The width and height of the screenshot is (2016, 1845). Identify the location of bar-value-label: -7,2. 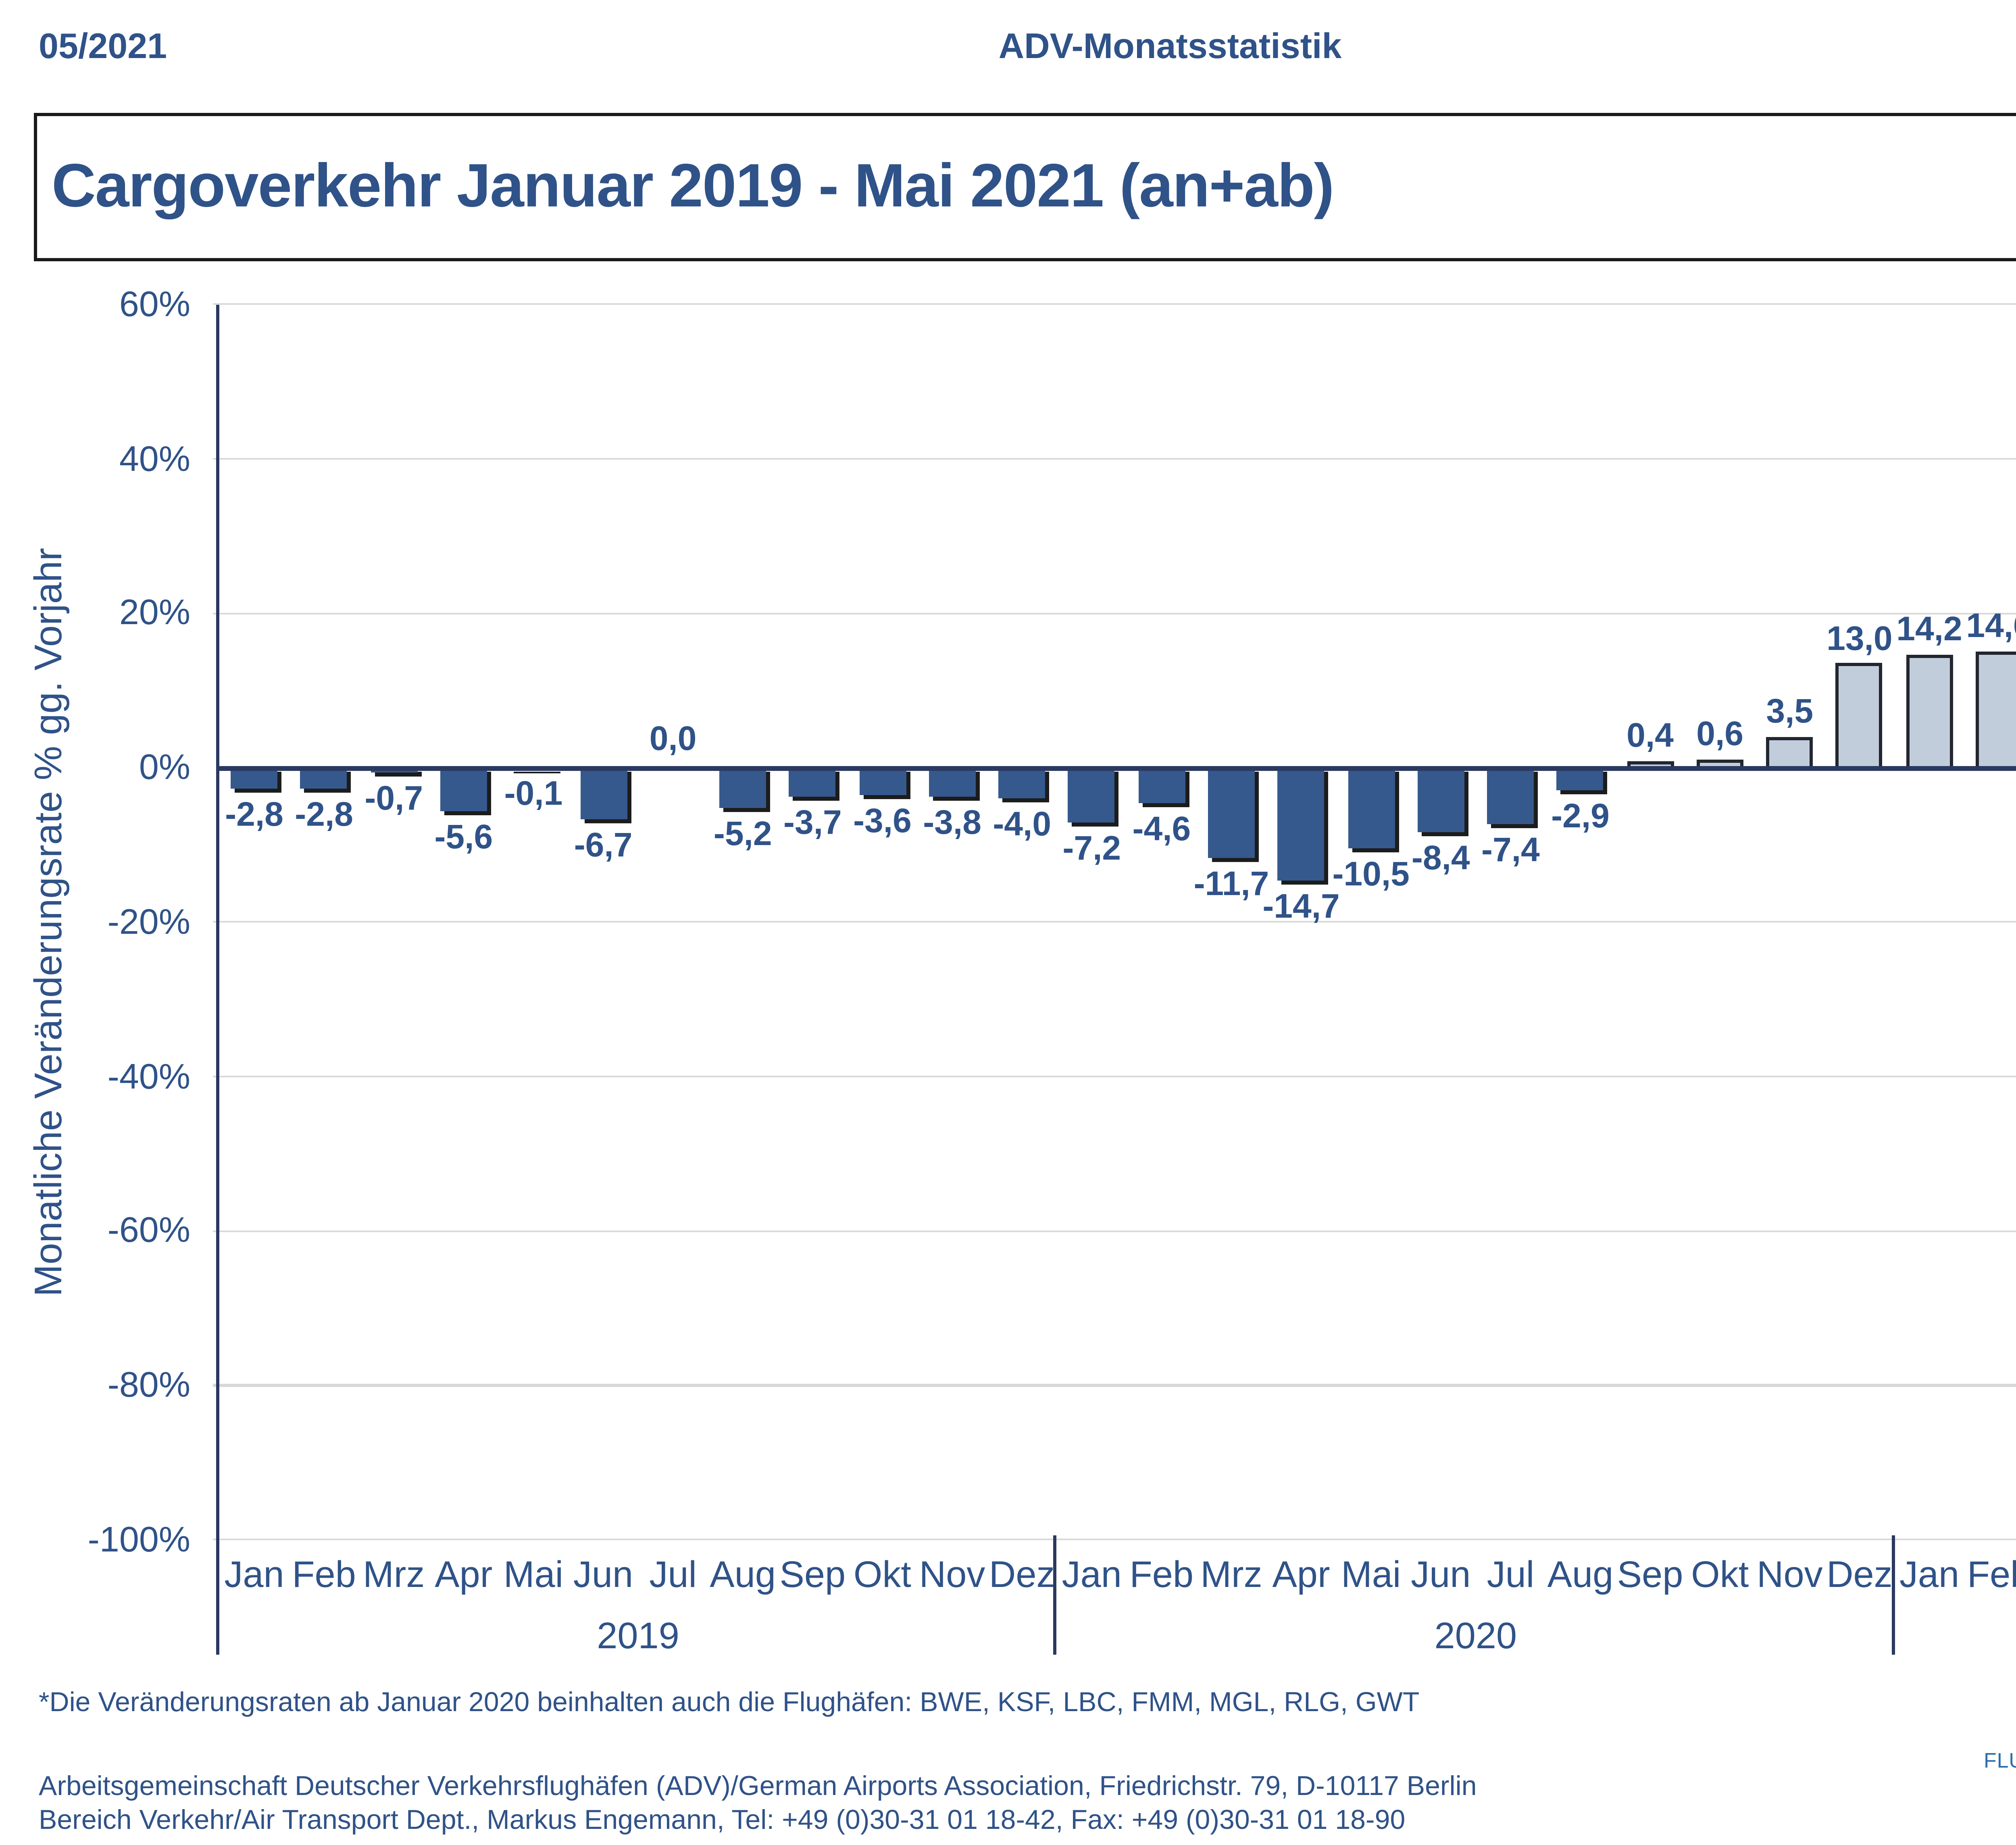
(1091, 849).